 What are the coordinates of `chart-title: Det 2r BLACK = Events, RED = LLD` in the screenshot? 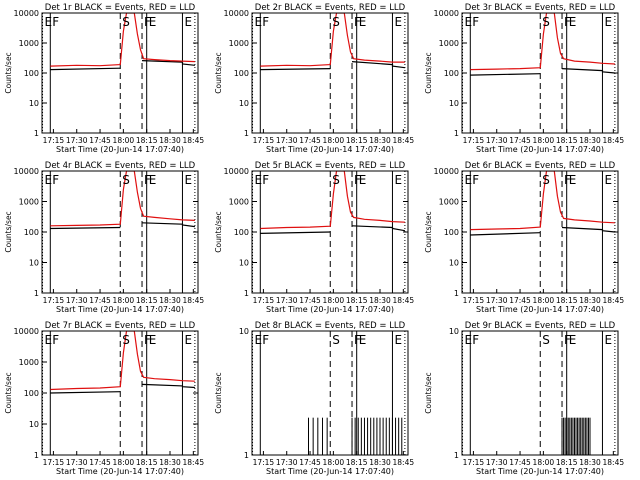 It's located at (330, 8).